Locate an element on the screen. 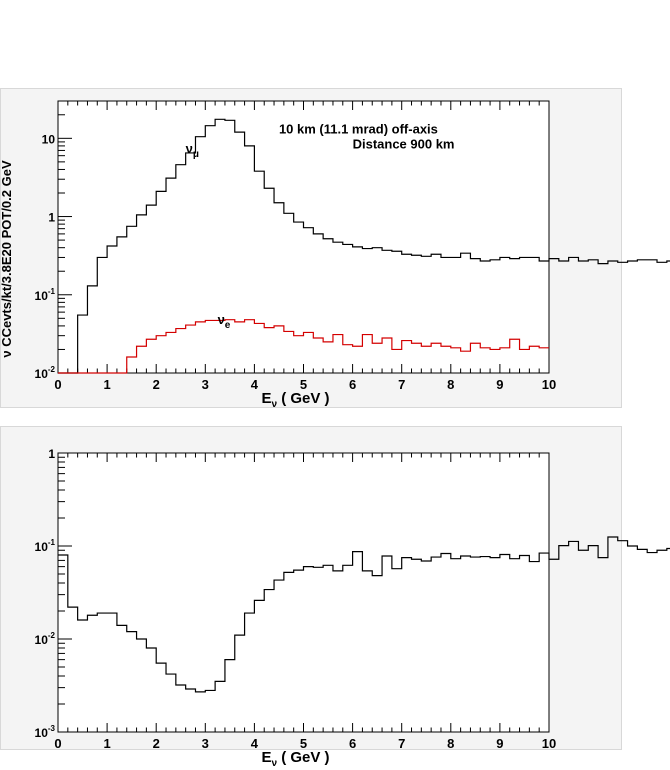  y-tick-label: 10 is located at coordinates (49, 139).